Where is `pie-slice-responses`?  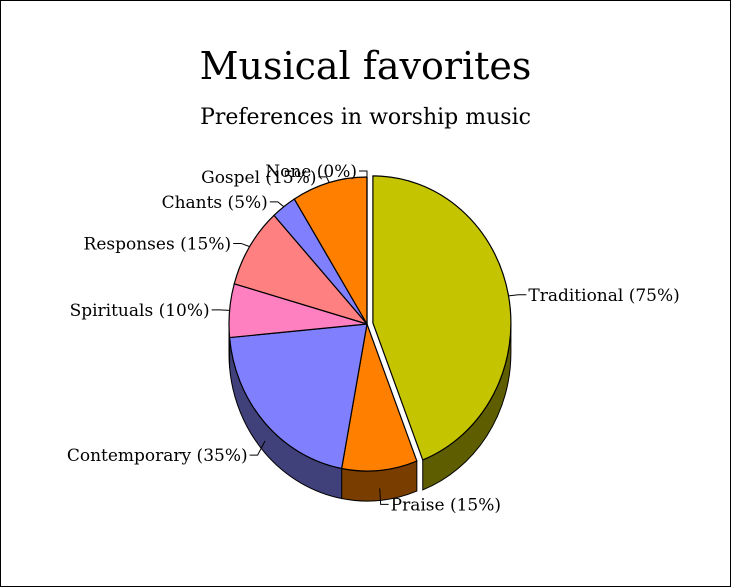
pie-slice-responses is located at coordinates (300, 269).